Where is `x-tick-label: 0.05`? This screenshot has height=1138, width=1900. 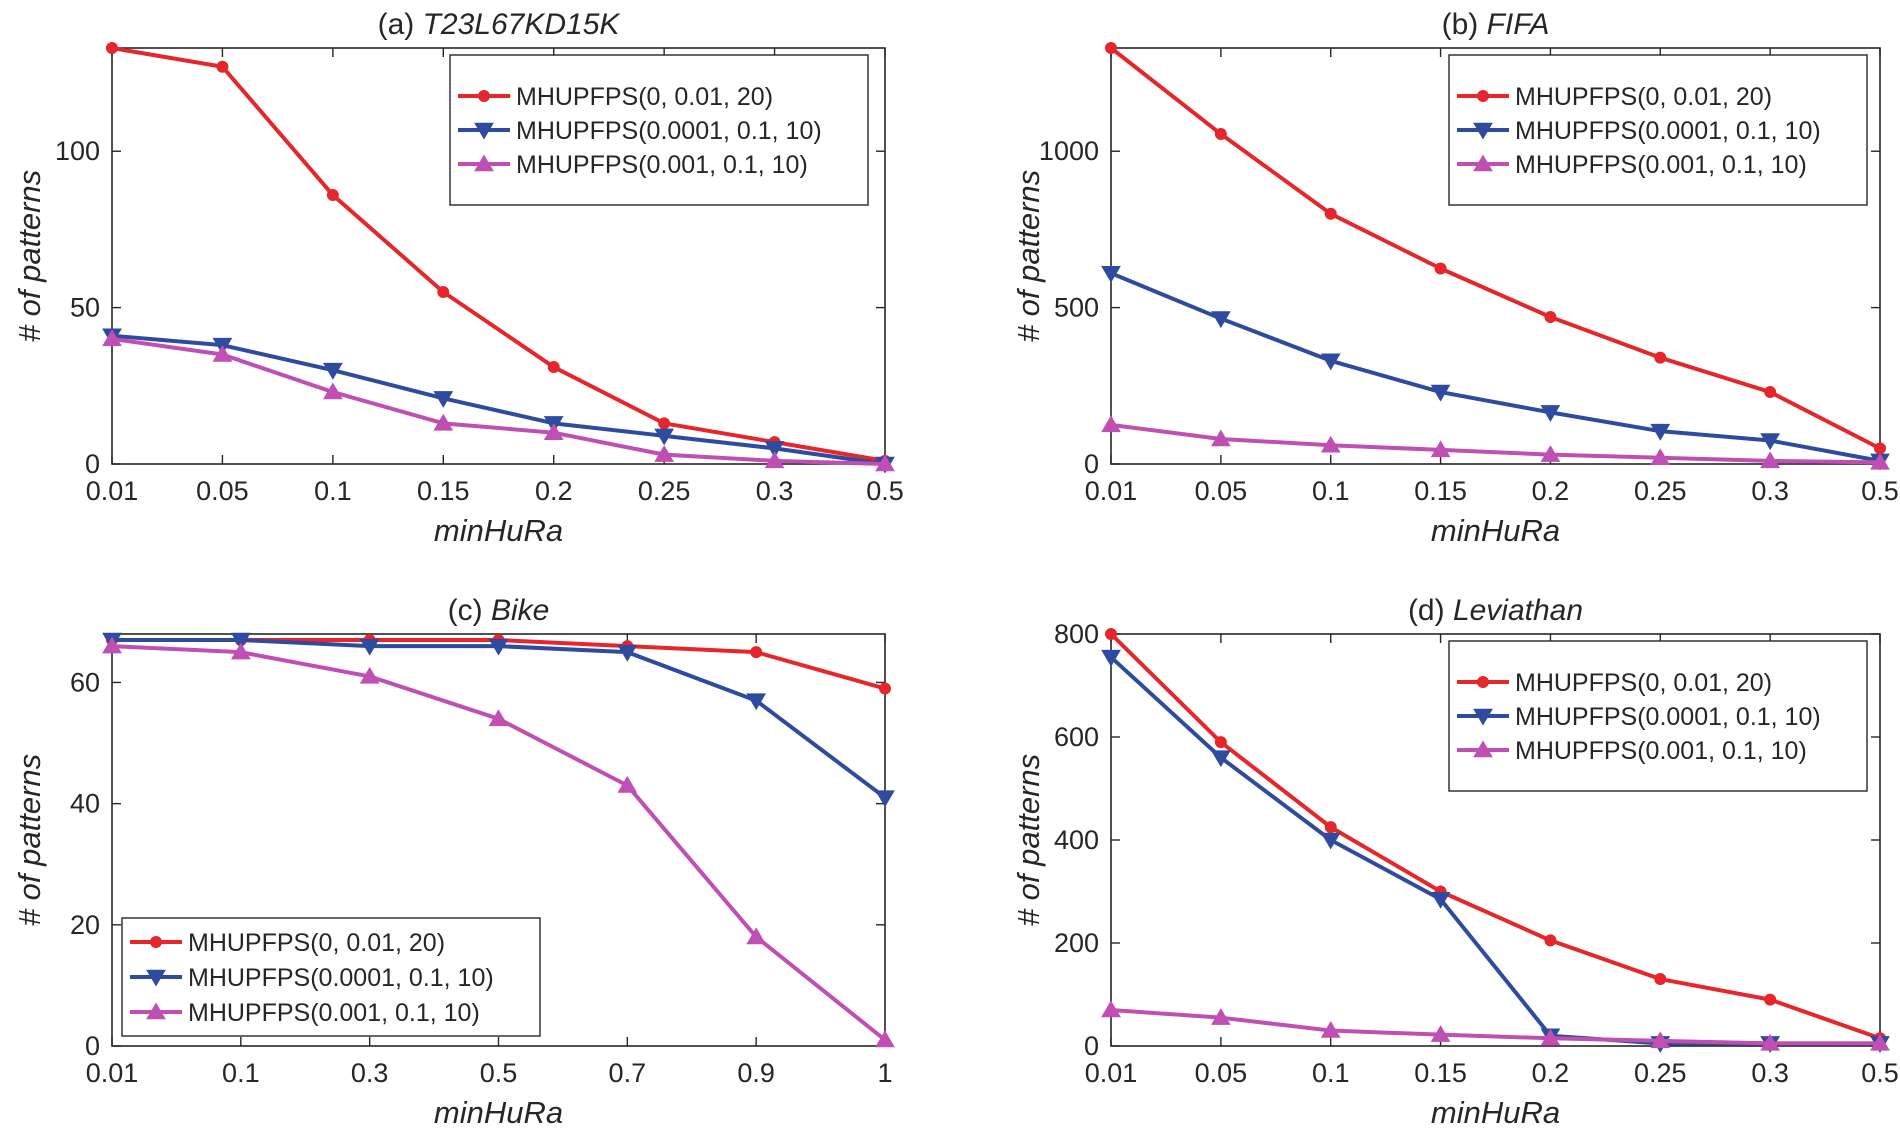 x-tick-label: 0.05 is located at coordinates (222, 491).